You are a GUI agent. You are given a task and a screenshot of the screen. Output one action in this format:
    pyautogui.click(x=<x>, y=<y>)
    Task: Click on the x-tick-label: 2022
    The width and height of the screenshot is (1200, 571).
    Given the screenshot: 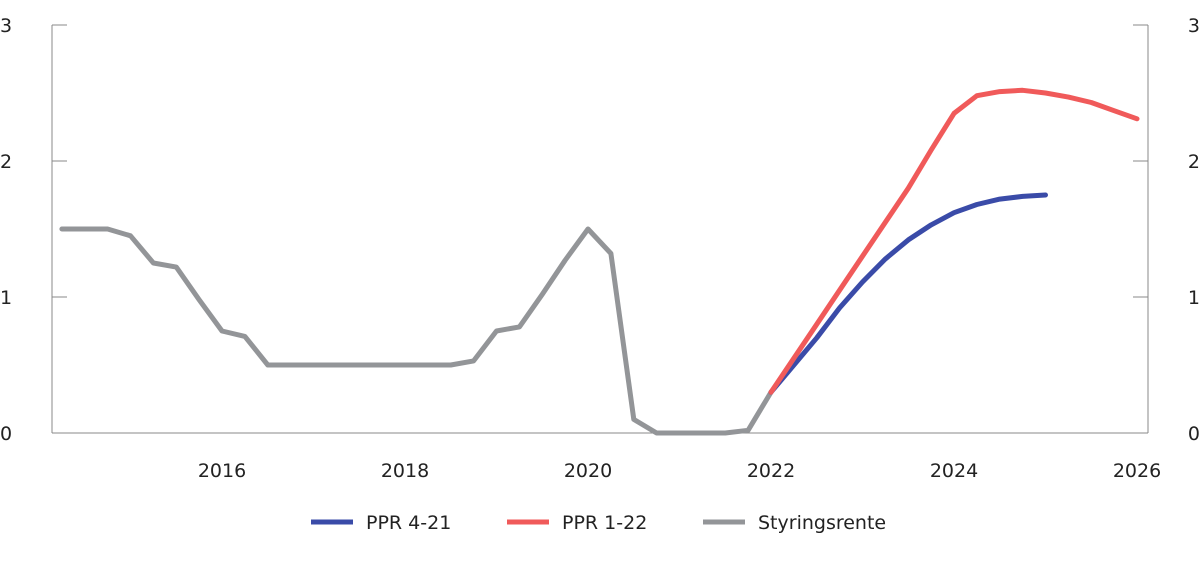 What is the action you would take?
    pyautogui.click(x=771, y=471)
    